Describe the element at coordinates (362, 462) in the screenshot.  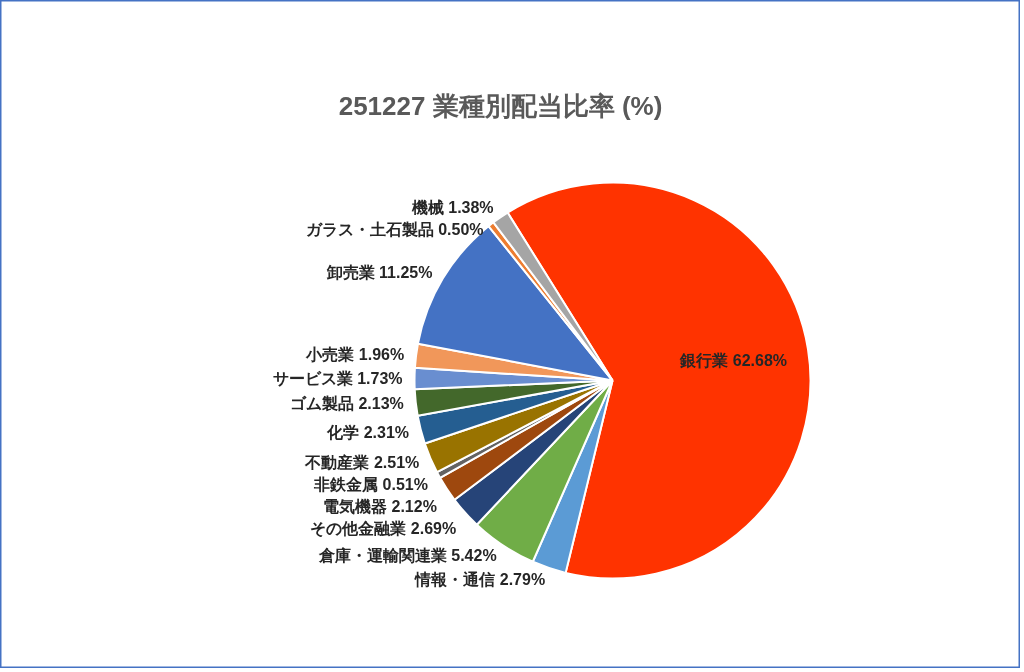
I see `slice-label: 不動産業 2.51%` at that location.